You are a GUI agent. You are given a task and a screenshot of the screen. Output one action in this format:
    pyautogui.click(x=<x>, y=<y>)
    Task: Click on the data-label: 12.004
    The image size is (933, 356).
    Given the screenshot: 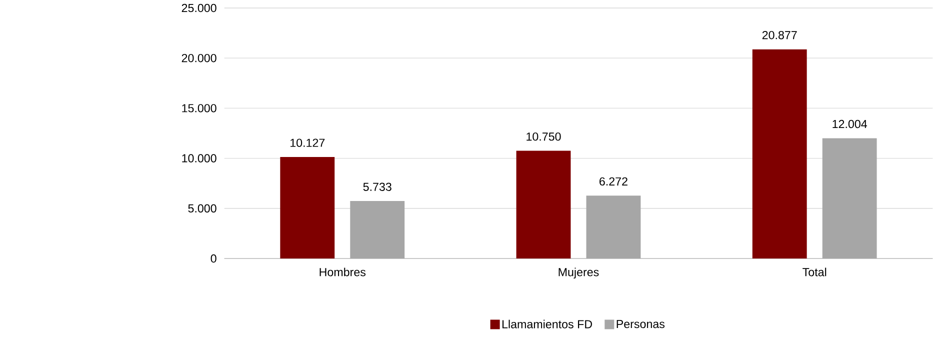 What is the action you would take?
    pyautogui.click(x=850, y=124)
    